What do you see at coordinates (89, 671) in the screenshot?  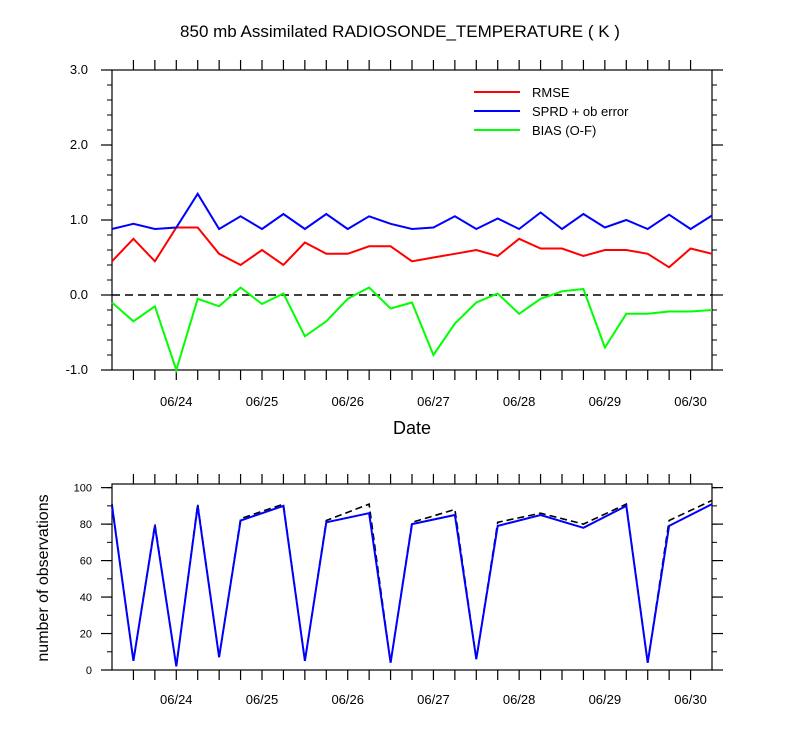 I see `bottom-y-tick-label: 0` at bounding box center [89, 671].